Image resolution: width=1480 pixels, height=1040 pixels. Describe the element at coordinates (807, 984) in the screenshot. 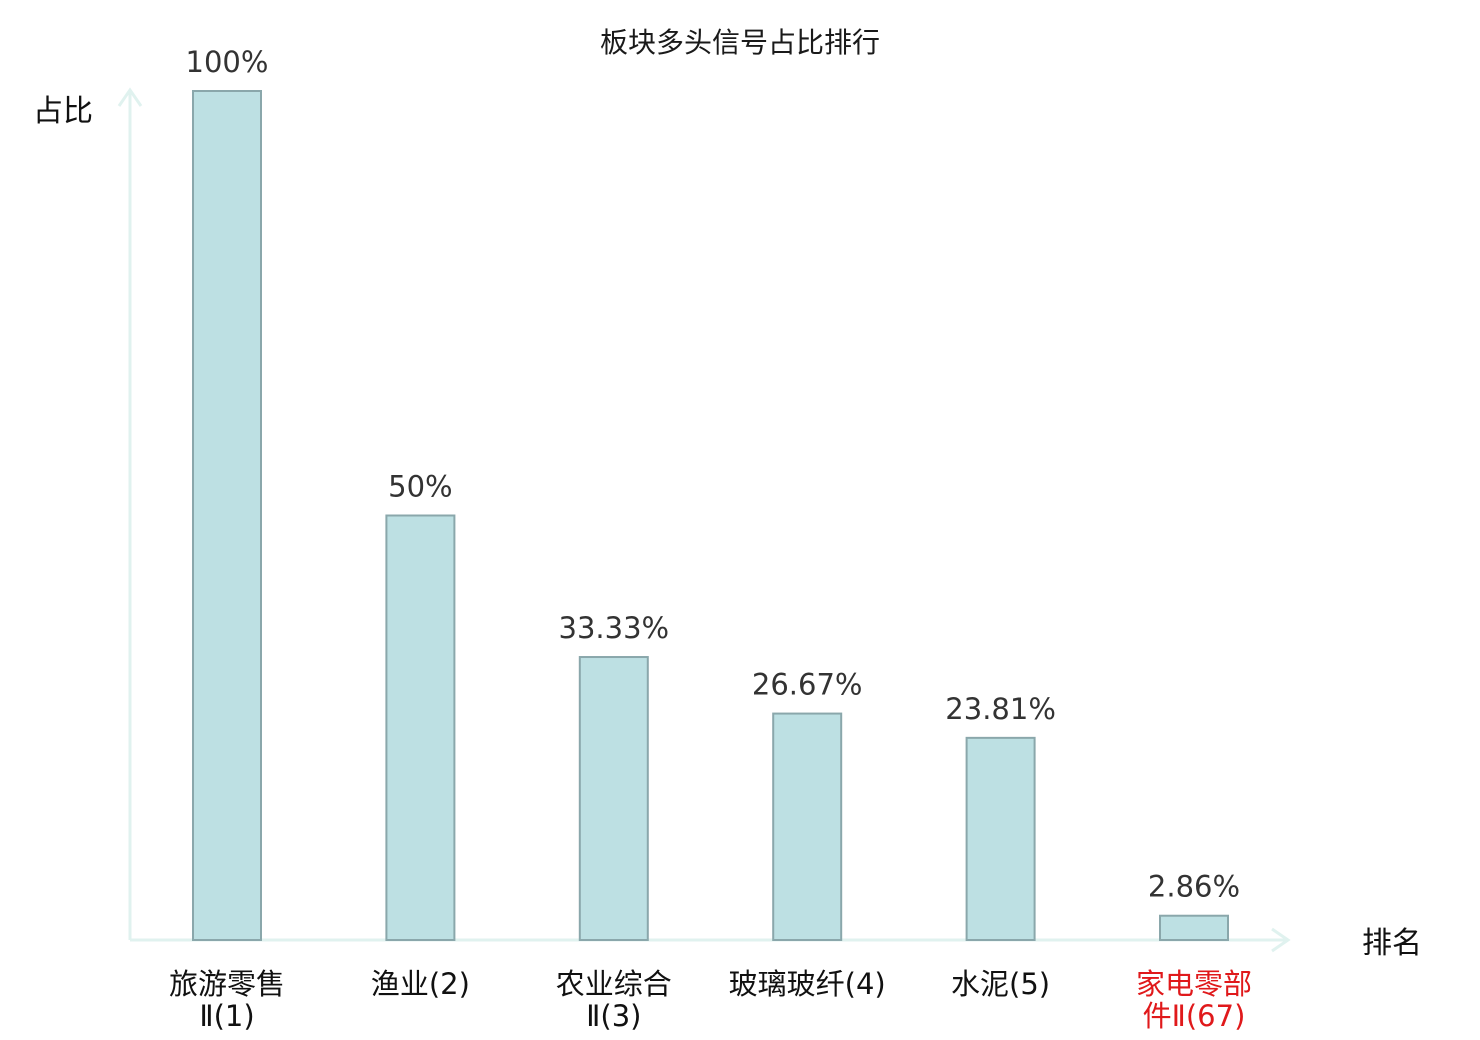

I see `category-label: 玻璃玻纤(4)` at that location.